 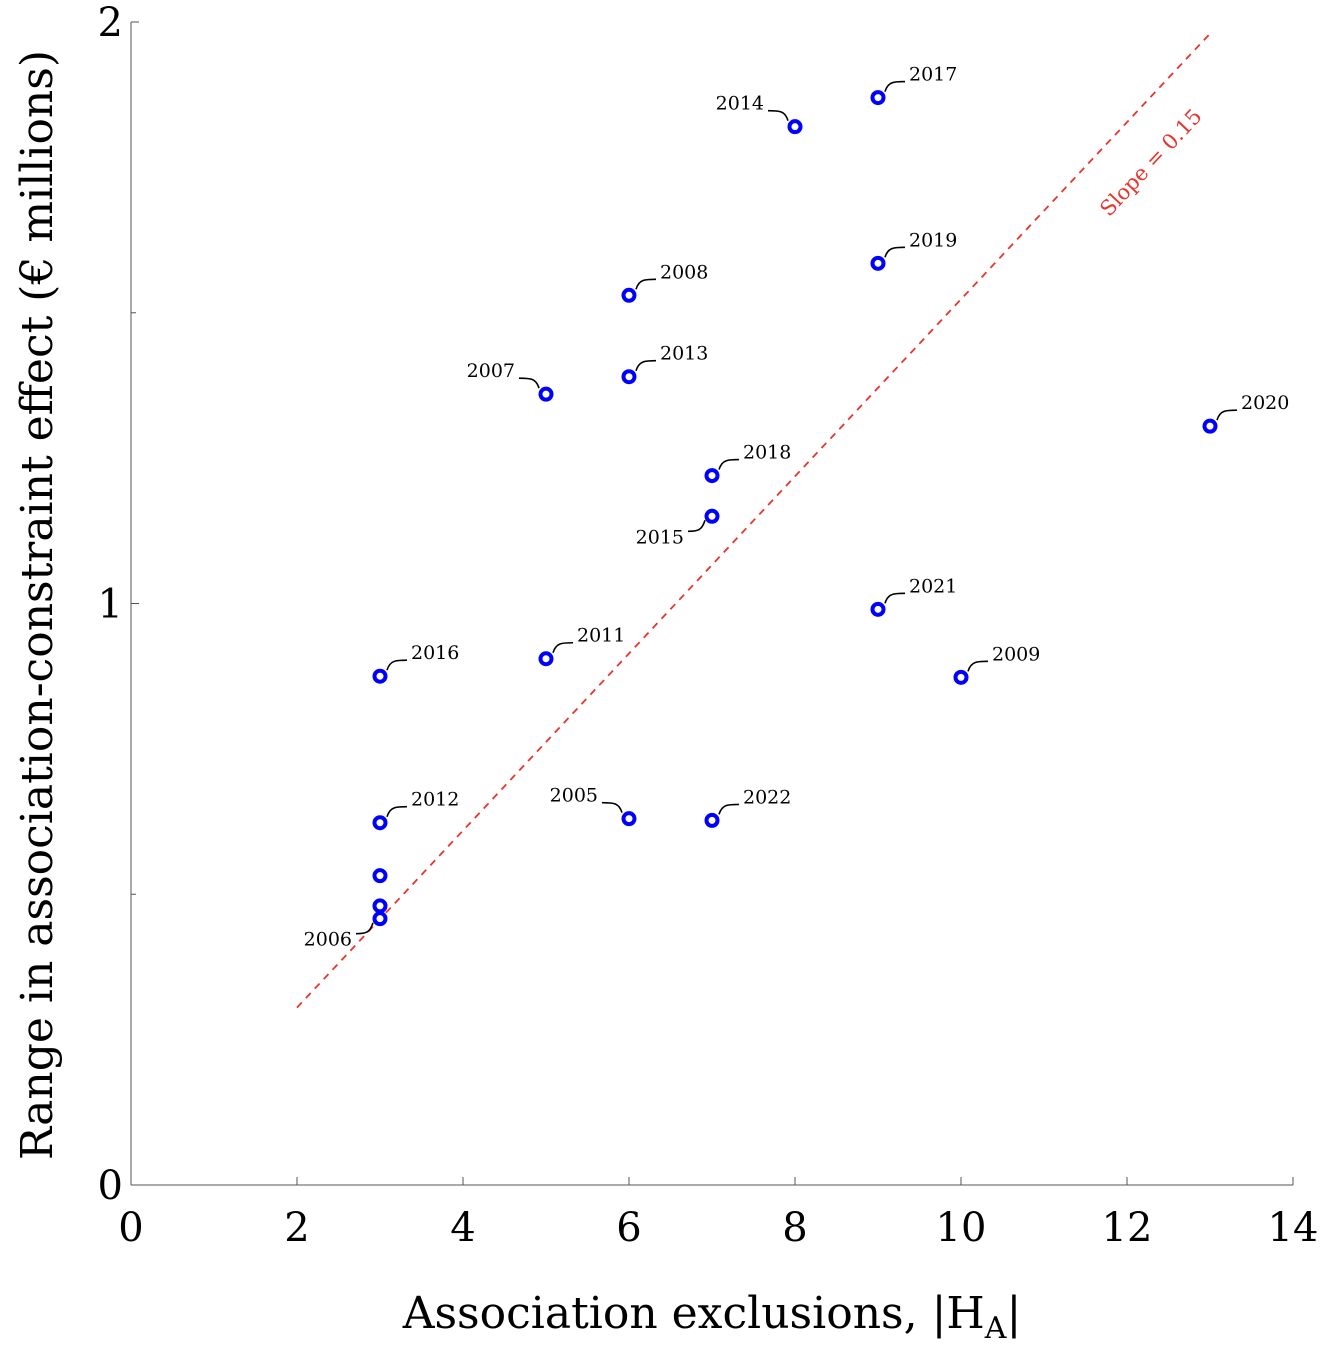 What do you see at coordinates (628, 1228) in the screenshot?
I see `x-tick-label: 6` at bounding box center [628, 1228].